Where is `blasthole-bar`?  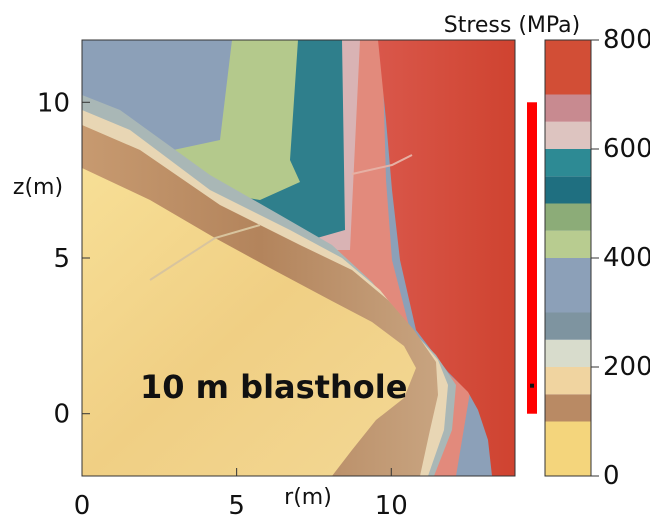
blasthole-bar is located at coordinates (532, 258).